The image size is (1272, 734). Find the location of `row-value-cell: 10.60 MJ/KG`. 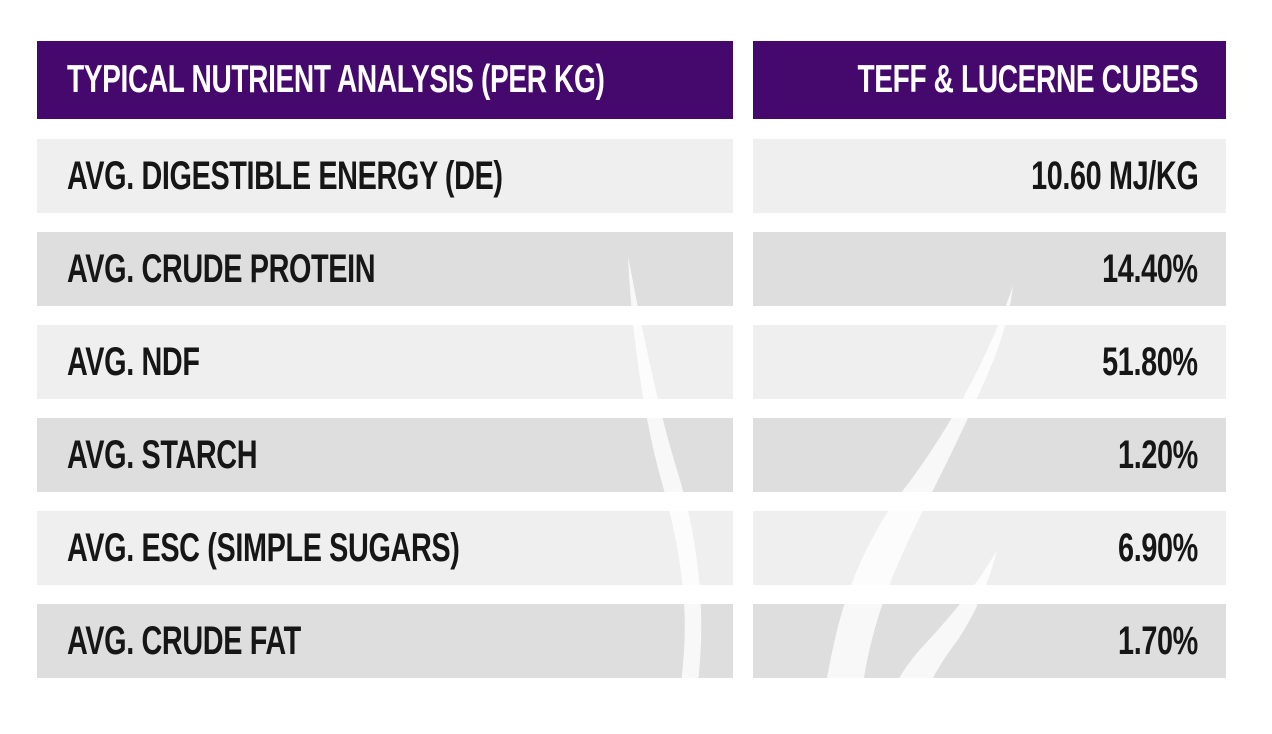

row-value-cell: 10.60 MJ/KG is located at coordinates (989, 176).